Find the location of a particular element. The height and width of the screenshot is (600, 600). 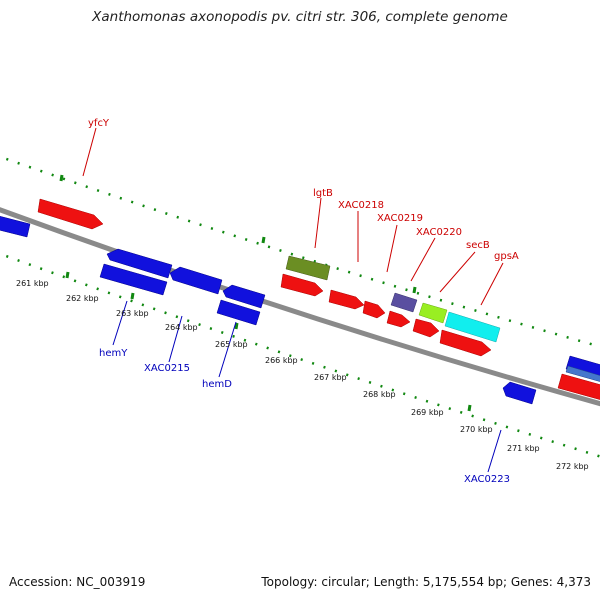

label-hemD: hemD is located at coordinates (217, 384).